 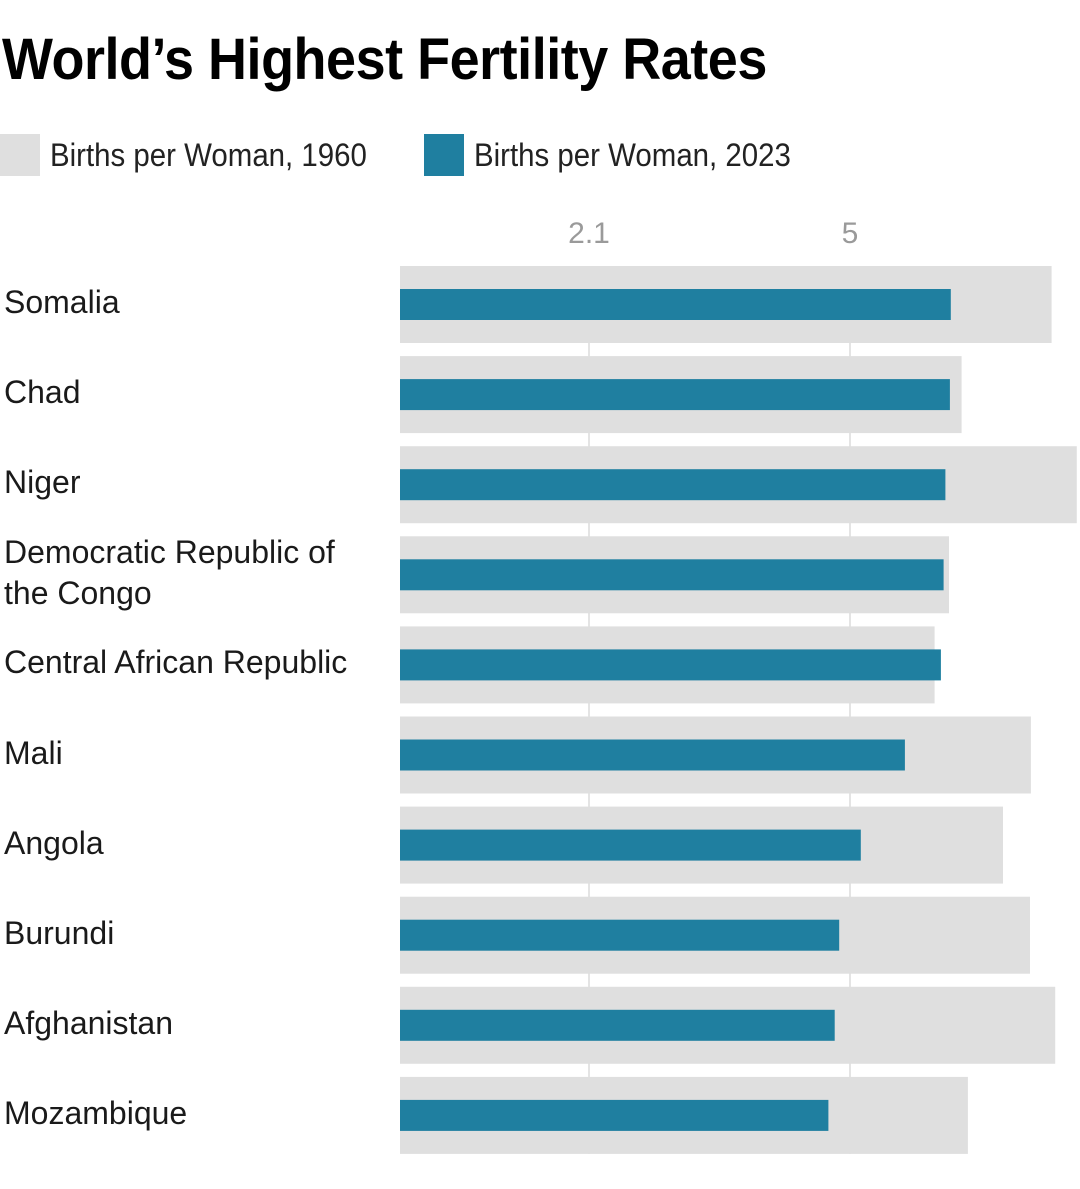 What do you see at coordinates (444, 155) in the screenshot?
I see `legend-swatch-2023` at bounding box center [444, 155].